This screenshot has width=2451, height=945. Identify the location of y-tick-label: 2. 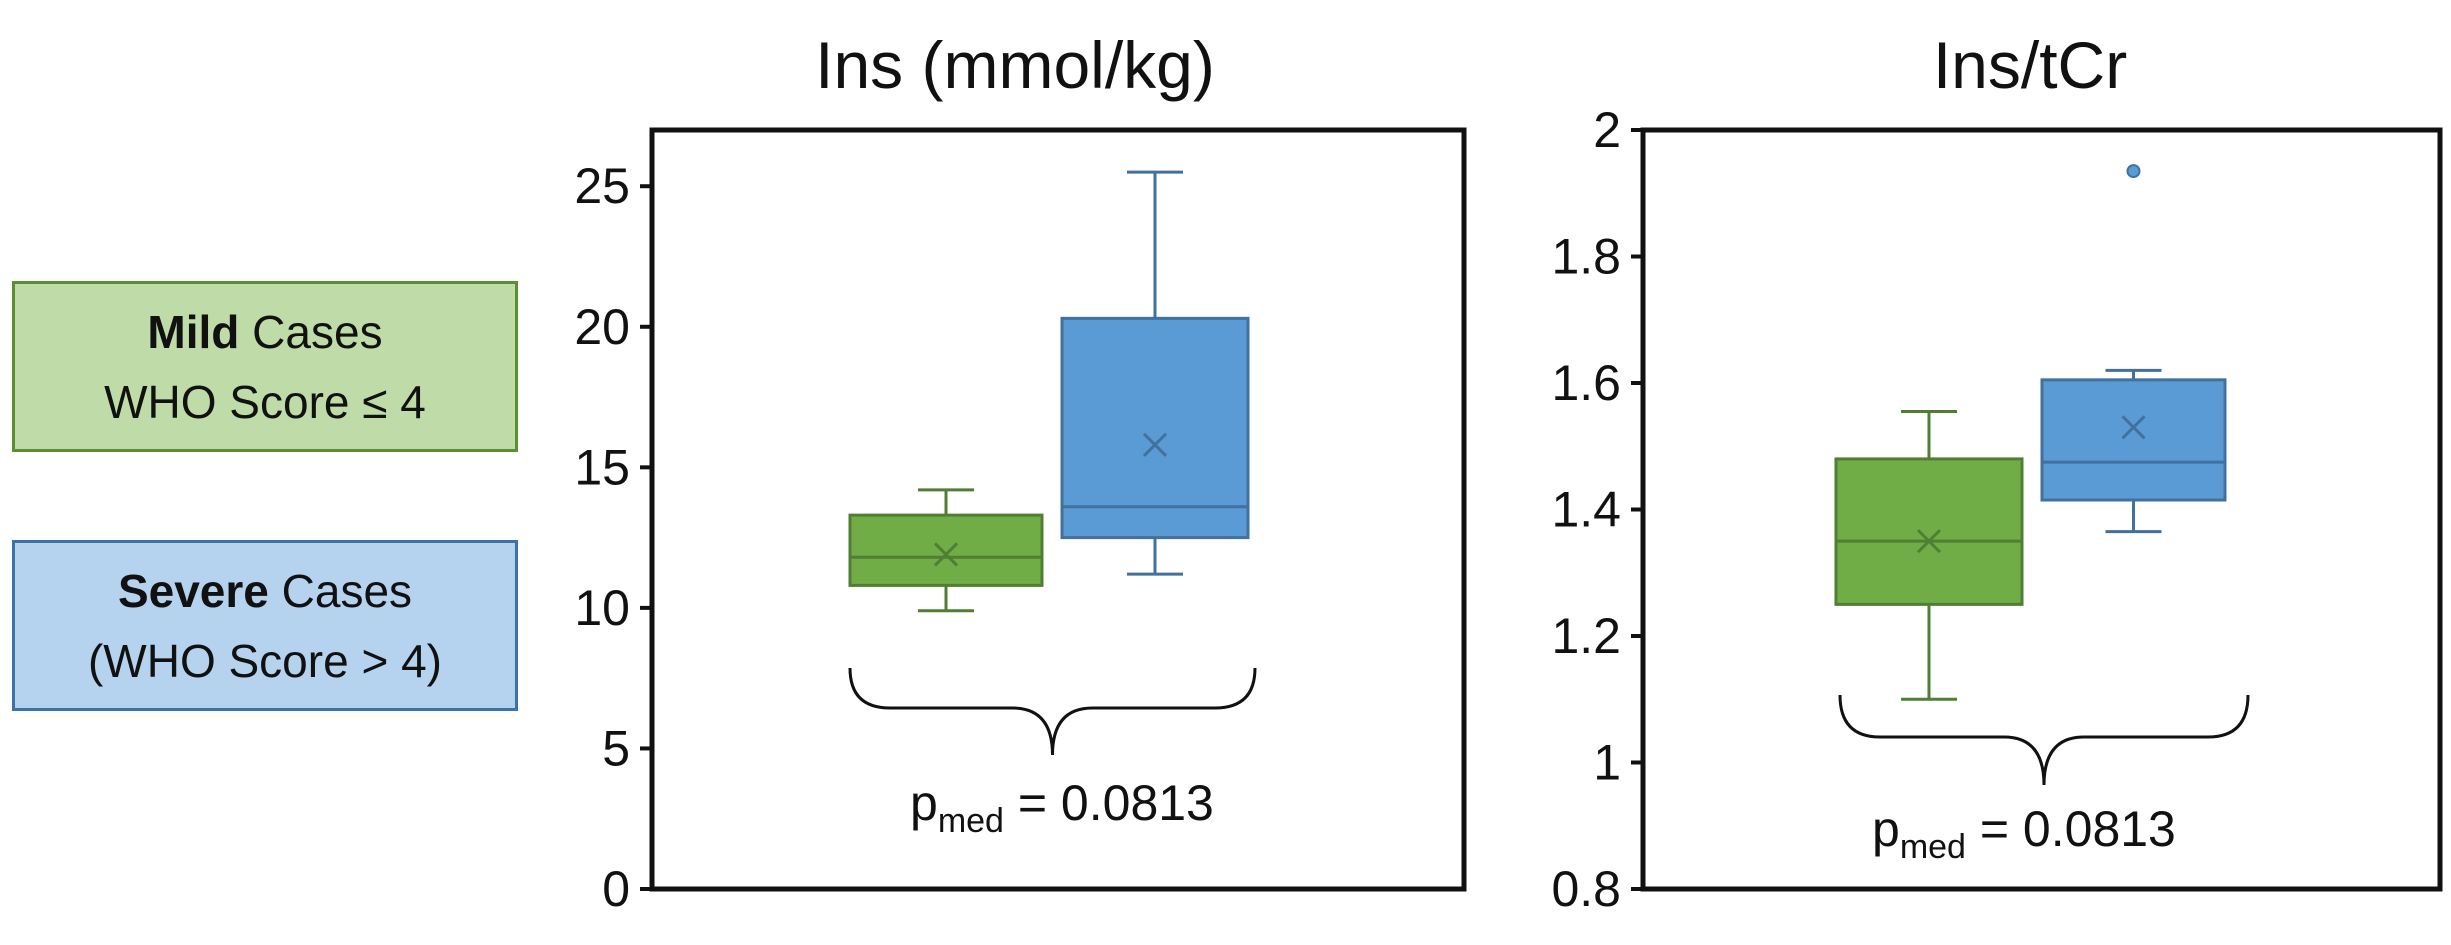
(1607, 130).